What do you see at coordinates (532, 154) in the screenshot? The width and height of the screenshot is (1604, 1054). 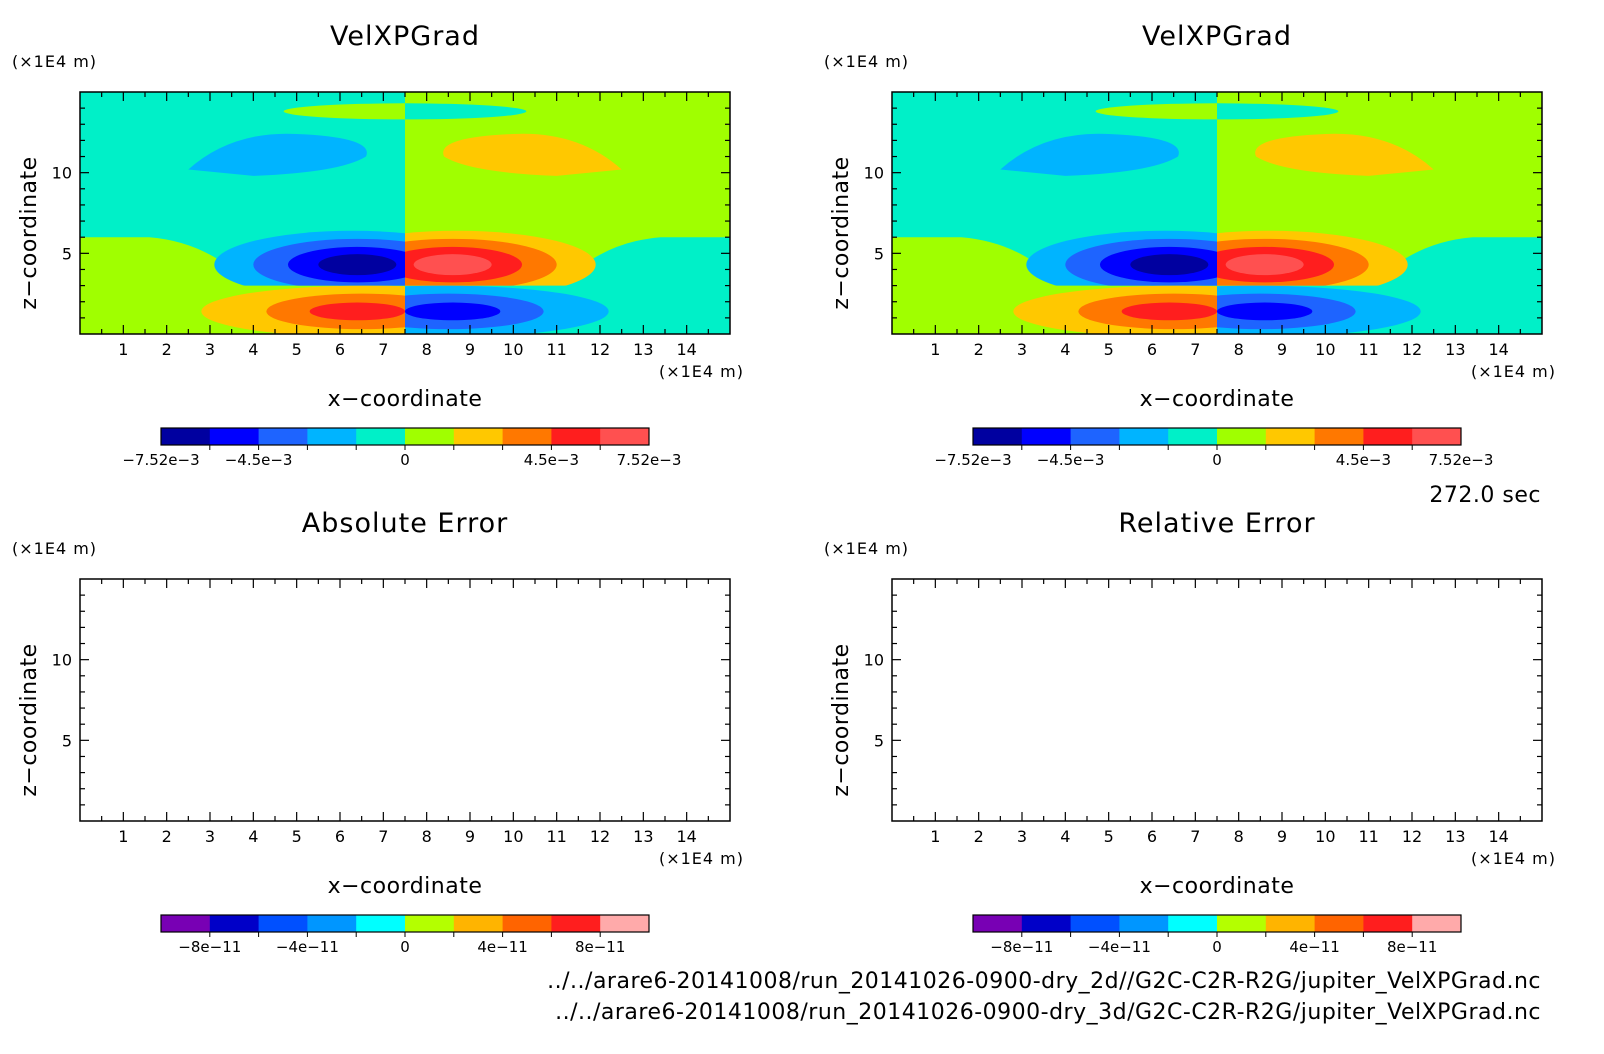 I see `upper-right-lobe` at bounding box center [532, 154].